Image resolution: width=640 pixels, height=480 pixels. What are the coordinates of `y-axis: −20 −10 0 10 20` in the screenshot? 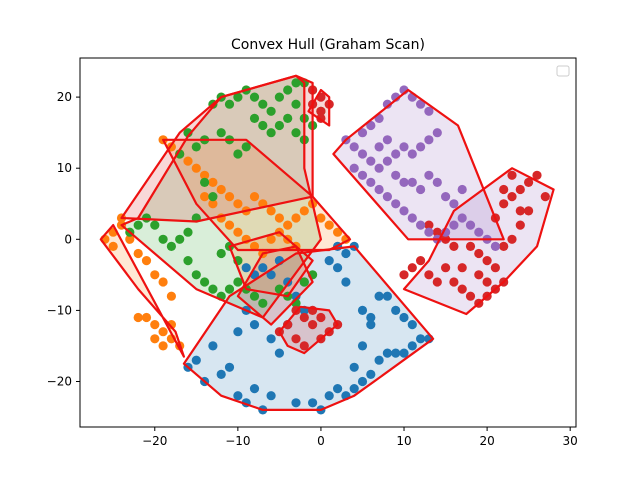 It's located at (63, 239).